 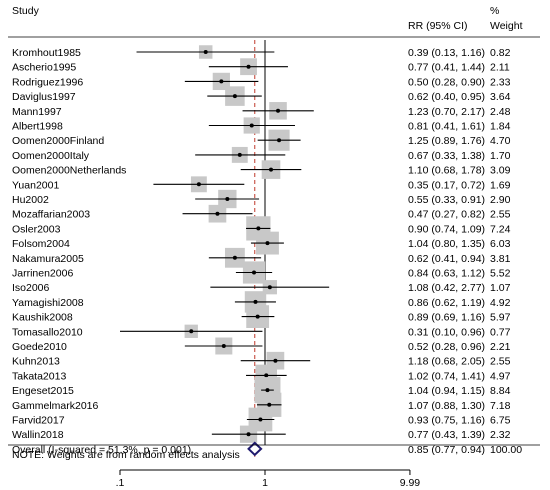 What do you see at coordinates (261, 287) in the screenshot?
I see `study-row: Iso2006 1.08 (0.42, 2.77) 1.07` at bounding box center [261, 287].